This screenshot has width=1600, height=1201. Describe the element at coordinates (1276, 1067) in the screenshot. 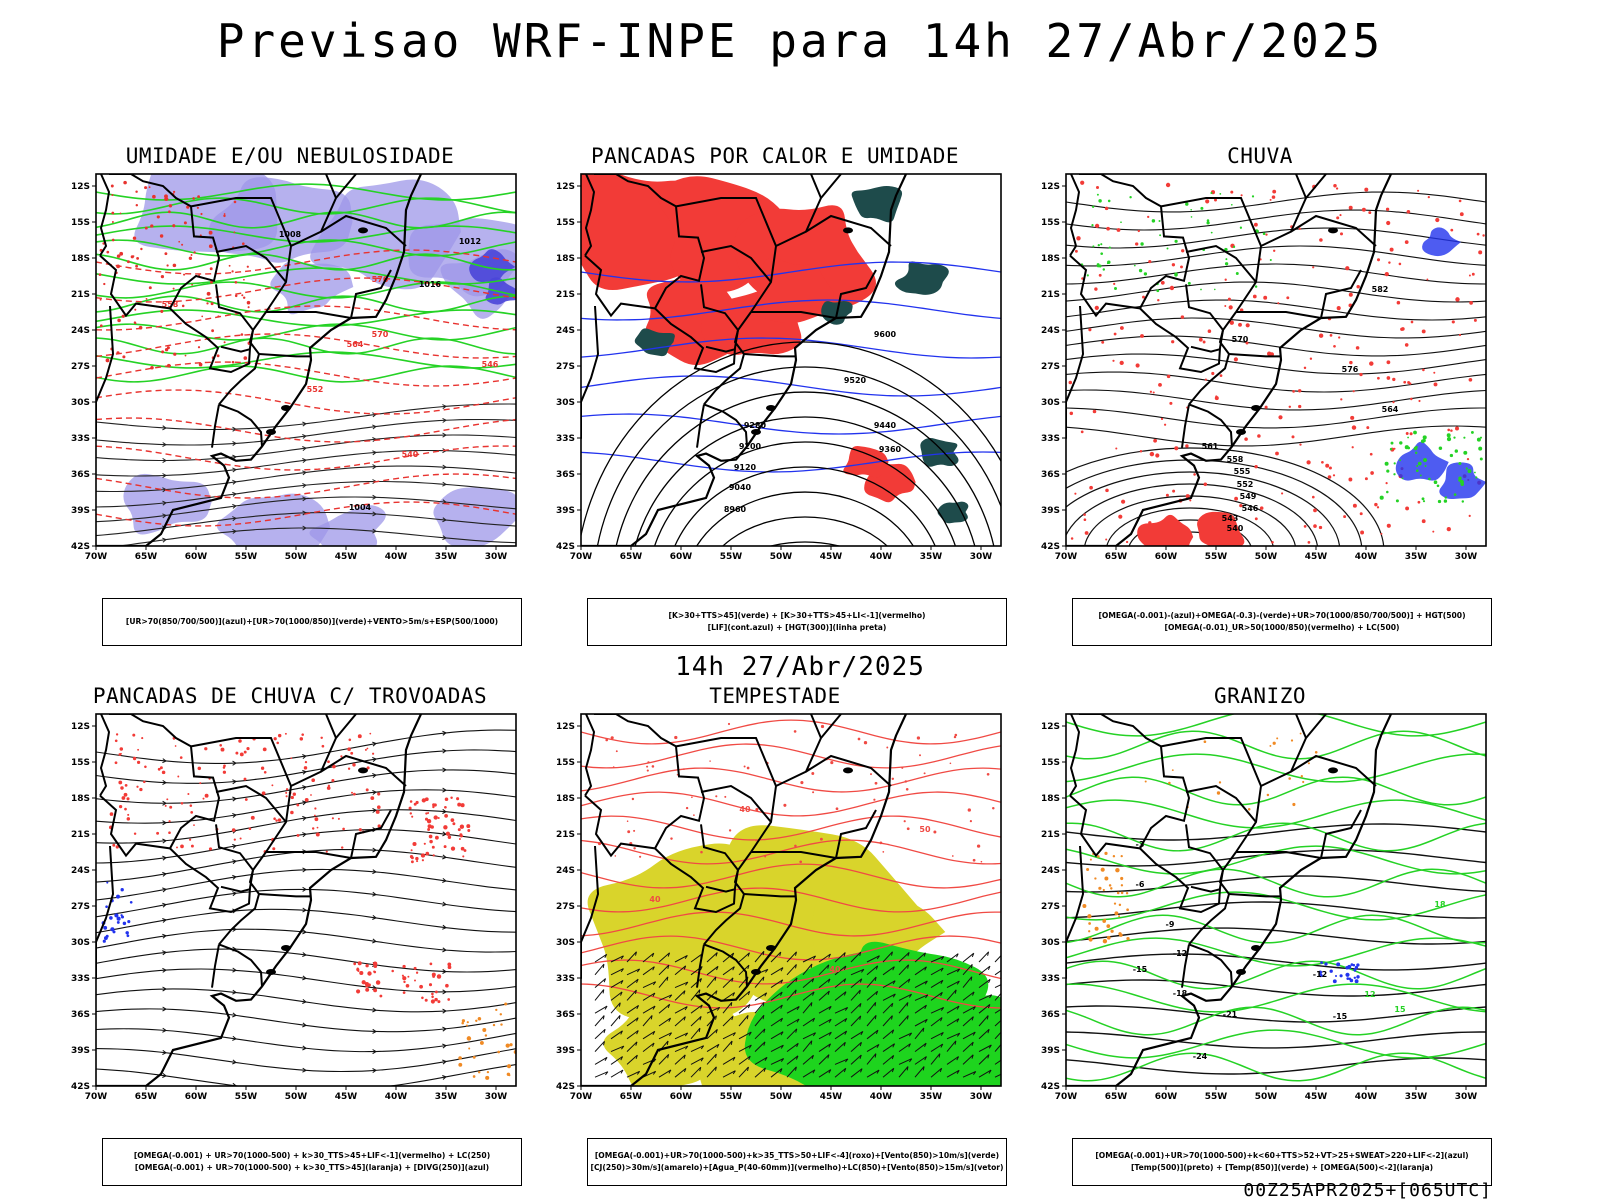

I see `temp850-green-contour` at that location.